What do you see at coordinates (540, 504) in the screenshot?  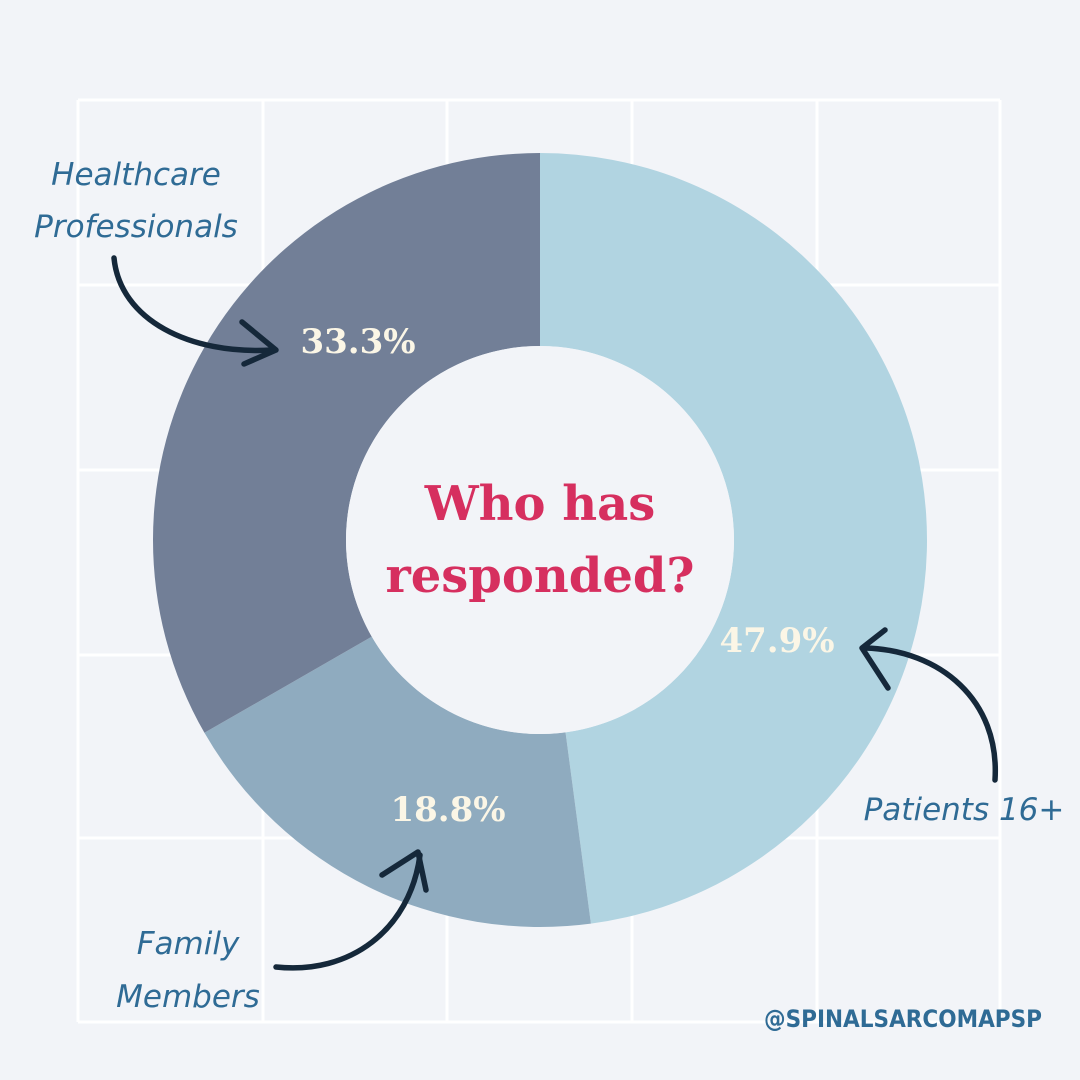 I see `chart-title-line1: Who has` at bounding box center [540, 504].